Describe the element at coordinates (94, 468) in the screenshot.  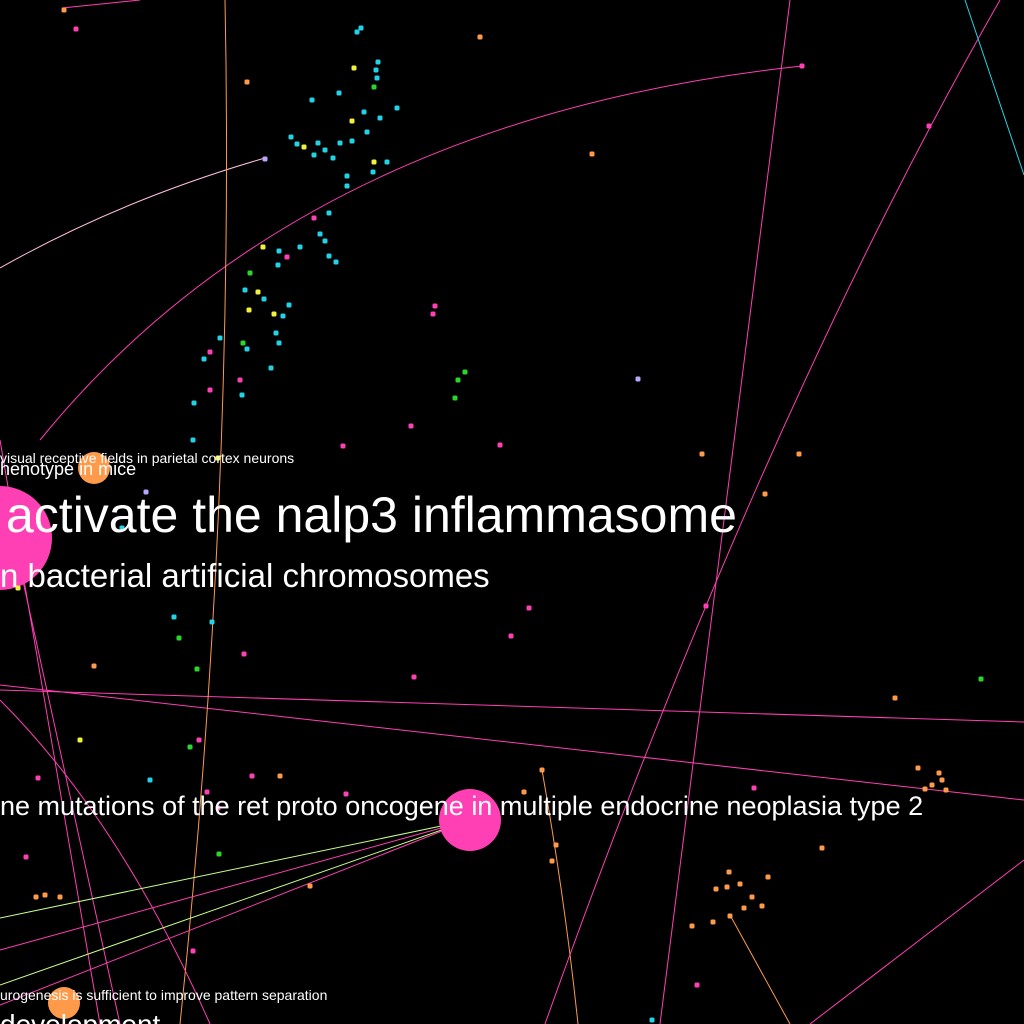
I see `hub-node-phenotype` at that location.